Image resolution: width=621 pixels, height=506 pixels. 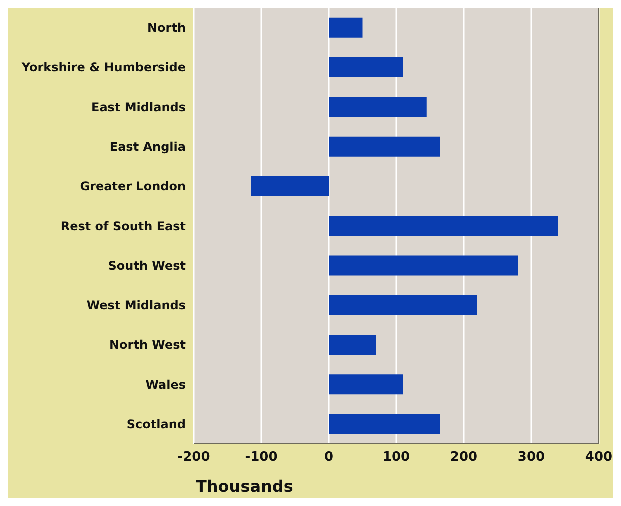 I want to click on y-tick-label: Rest of South East, so click(x=123, y=226).